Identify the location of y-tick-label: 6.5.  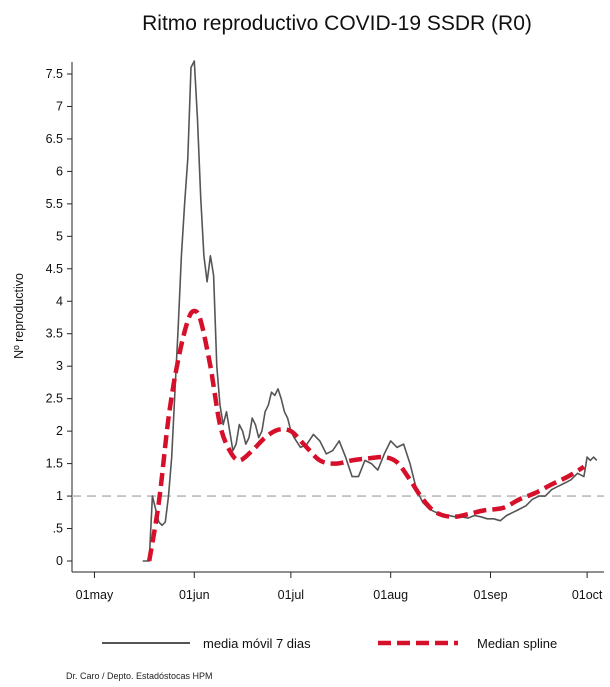
(54, 139).